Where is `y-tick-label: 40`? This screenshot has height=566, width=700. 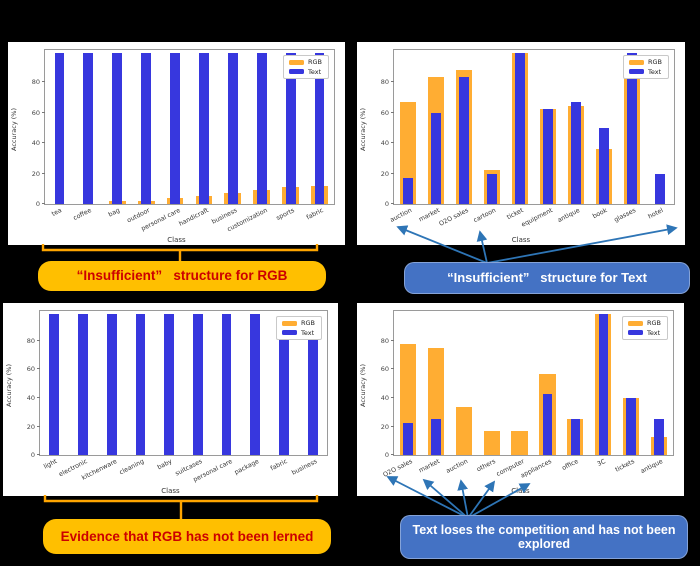
y-tick-label: 40 is located at coordinates (384, 397).